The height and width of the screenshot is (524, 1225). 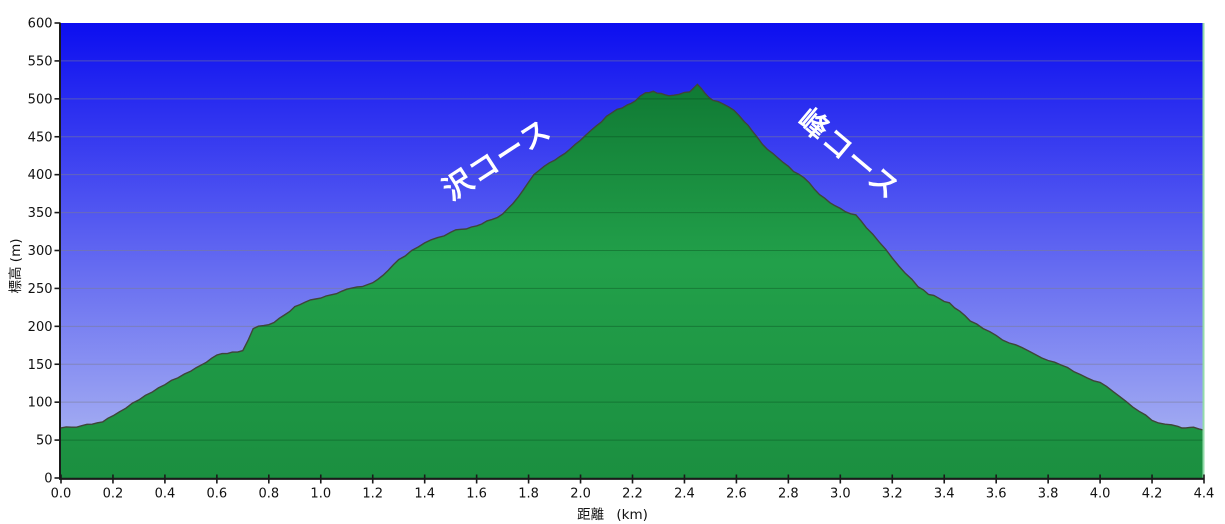 What do you see at coordinates (217, 494) in the screenshot?
I see `x-tick-label: 0.6` at bounding box center [217, 494].